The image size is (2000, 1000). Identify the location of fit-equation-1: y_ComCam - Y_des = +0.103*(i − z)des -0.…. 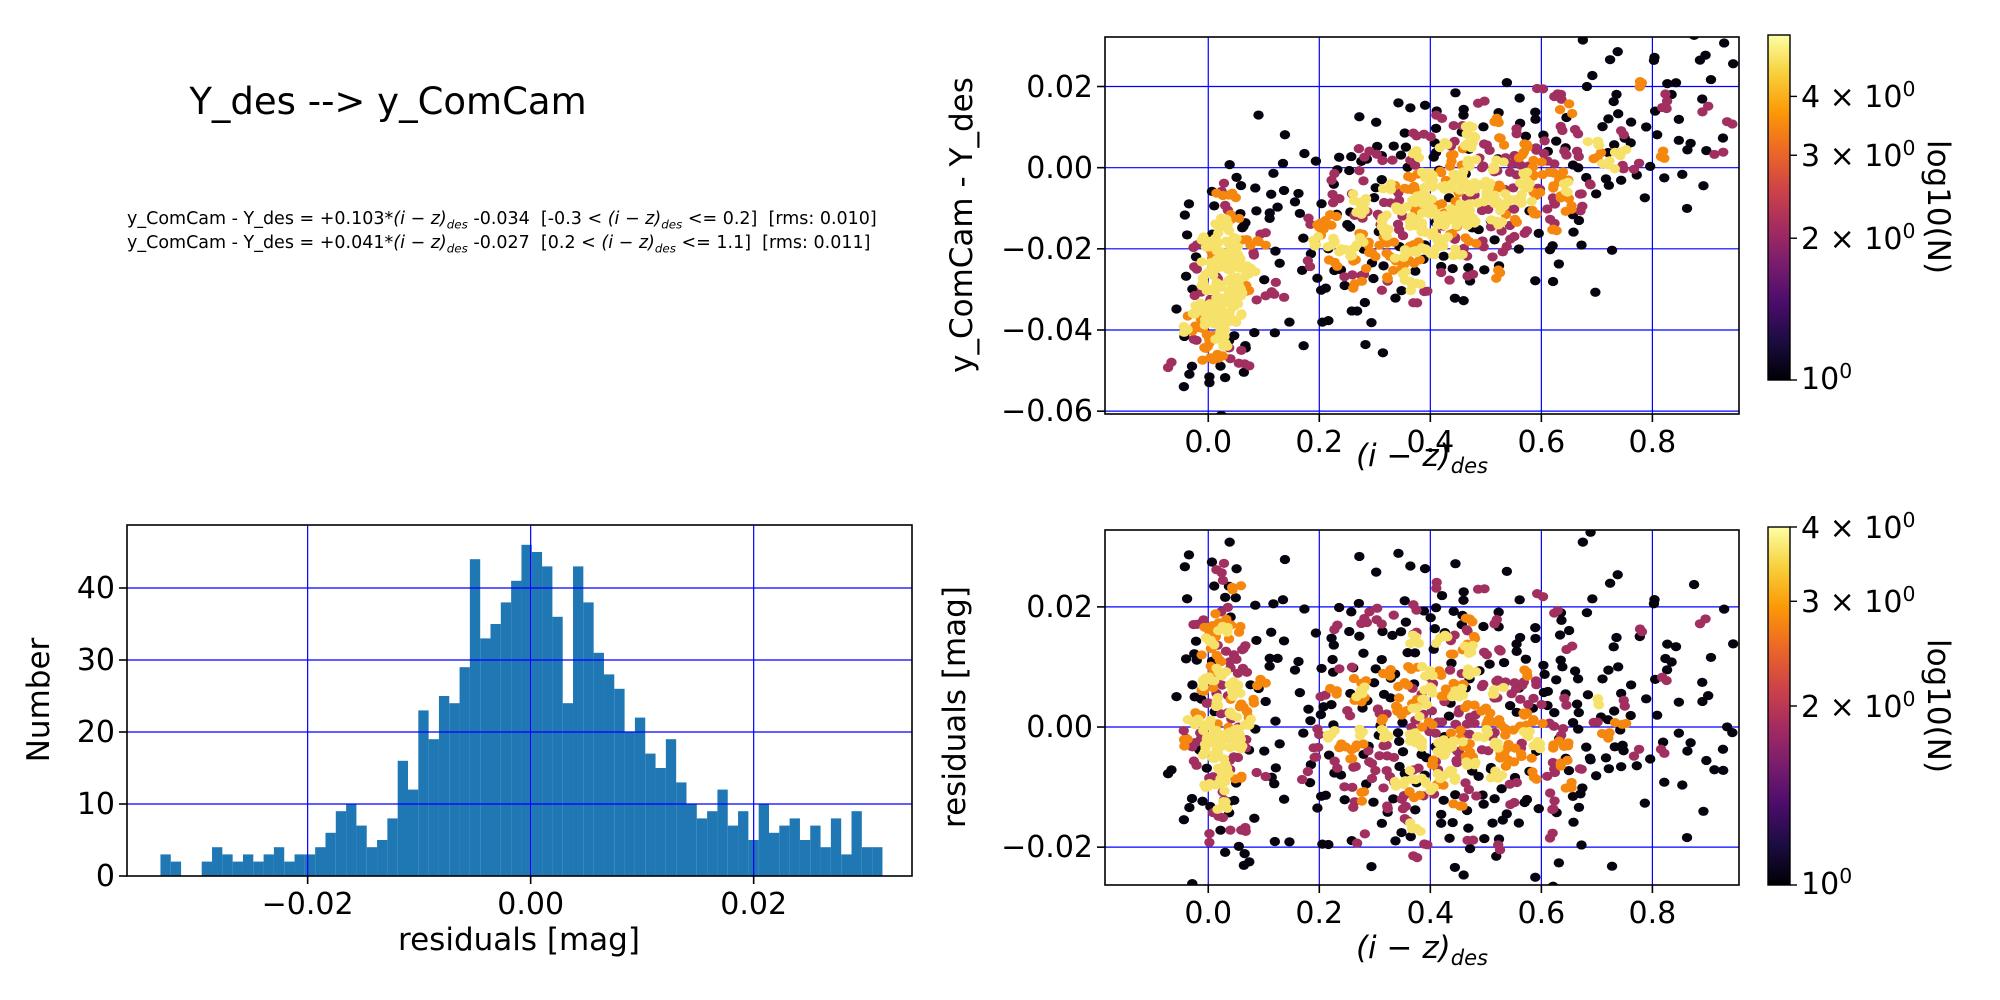
(502, 220).